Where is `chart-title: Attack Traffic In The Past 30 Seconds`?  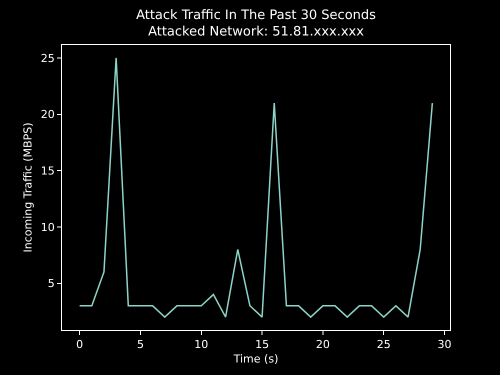 chart-title: Attack Traffic In The Past 30 Seconds is located at coordinates (256, 15).